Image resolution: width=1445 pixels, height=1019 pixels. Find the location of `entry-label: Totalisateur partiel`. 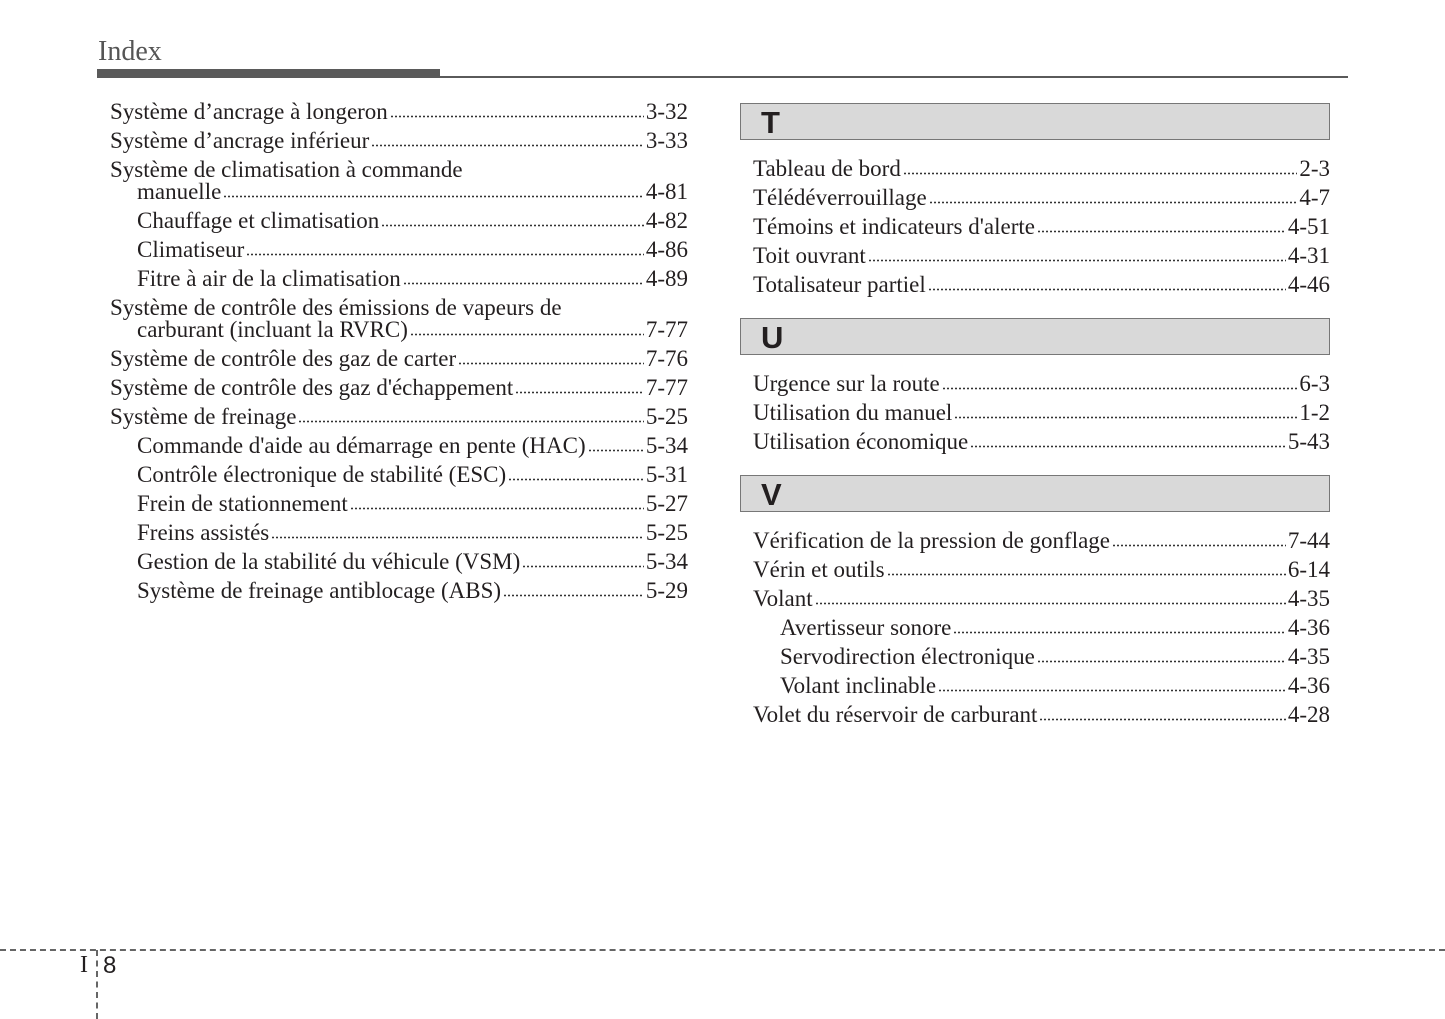

entry-label: Totalisateur partiel is located at coordinates (839, 284).